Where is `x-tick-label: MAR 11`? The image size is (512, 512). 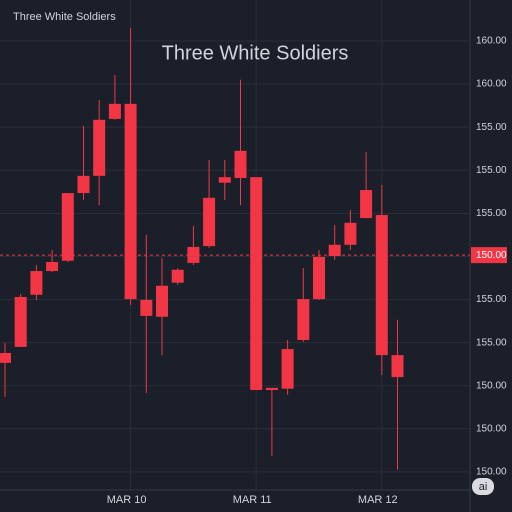 x-tick-label: MAR 11 is located at coordinates (252, 500).